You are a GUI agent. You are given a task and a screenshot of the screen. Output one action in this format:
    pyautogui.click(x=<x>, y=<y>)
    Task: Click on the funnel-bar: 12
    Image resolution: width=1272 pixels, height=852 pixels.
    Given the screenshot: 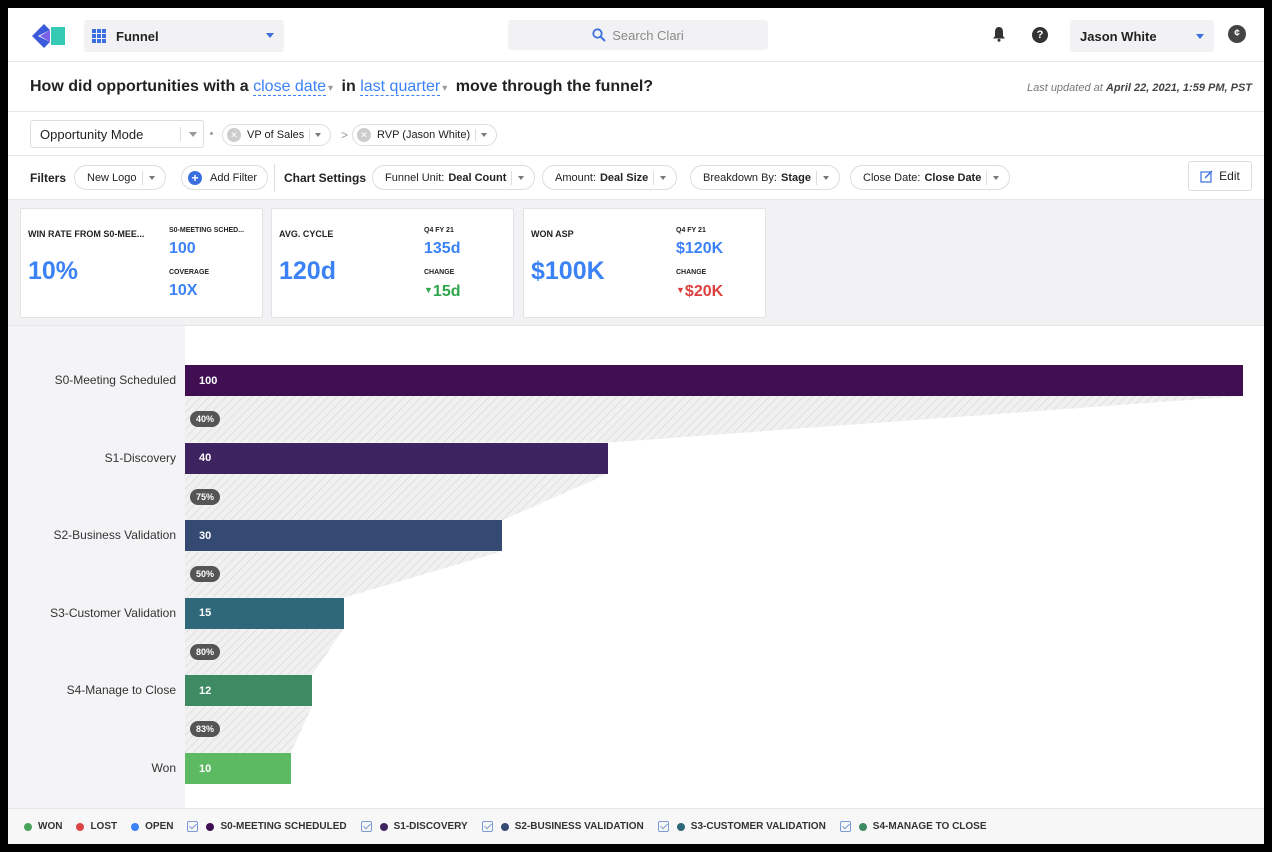 What is the action you would take?
    pyautogui.click(x=248, y=691)
    